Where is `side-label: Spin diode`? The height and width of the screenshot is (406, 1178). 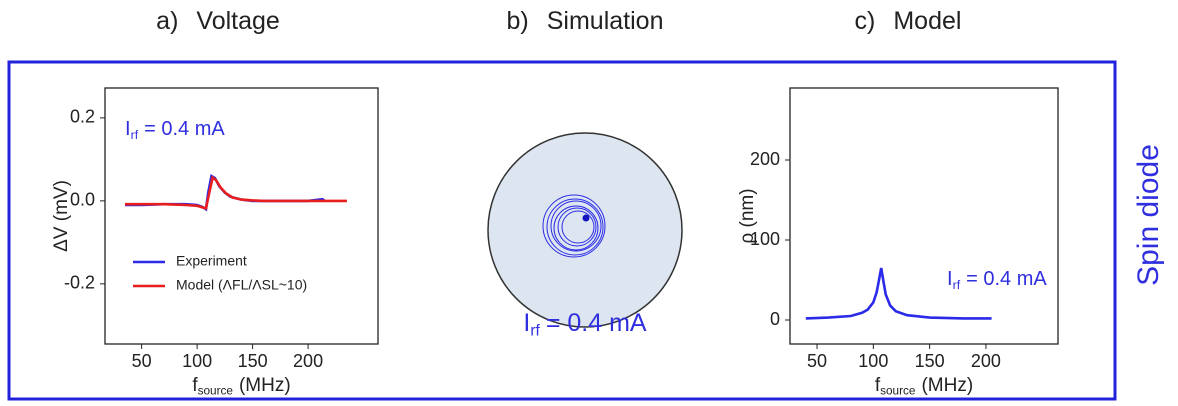
side-label: Spin diode is located at coordinates (1148, 215).